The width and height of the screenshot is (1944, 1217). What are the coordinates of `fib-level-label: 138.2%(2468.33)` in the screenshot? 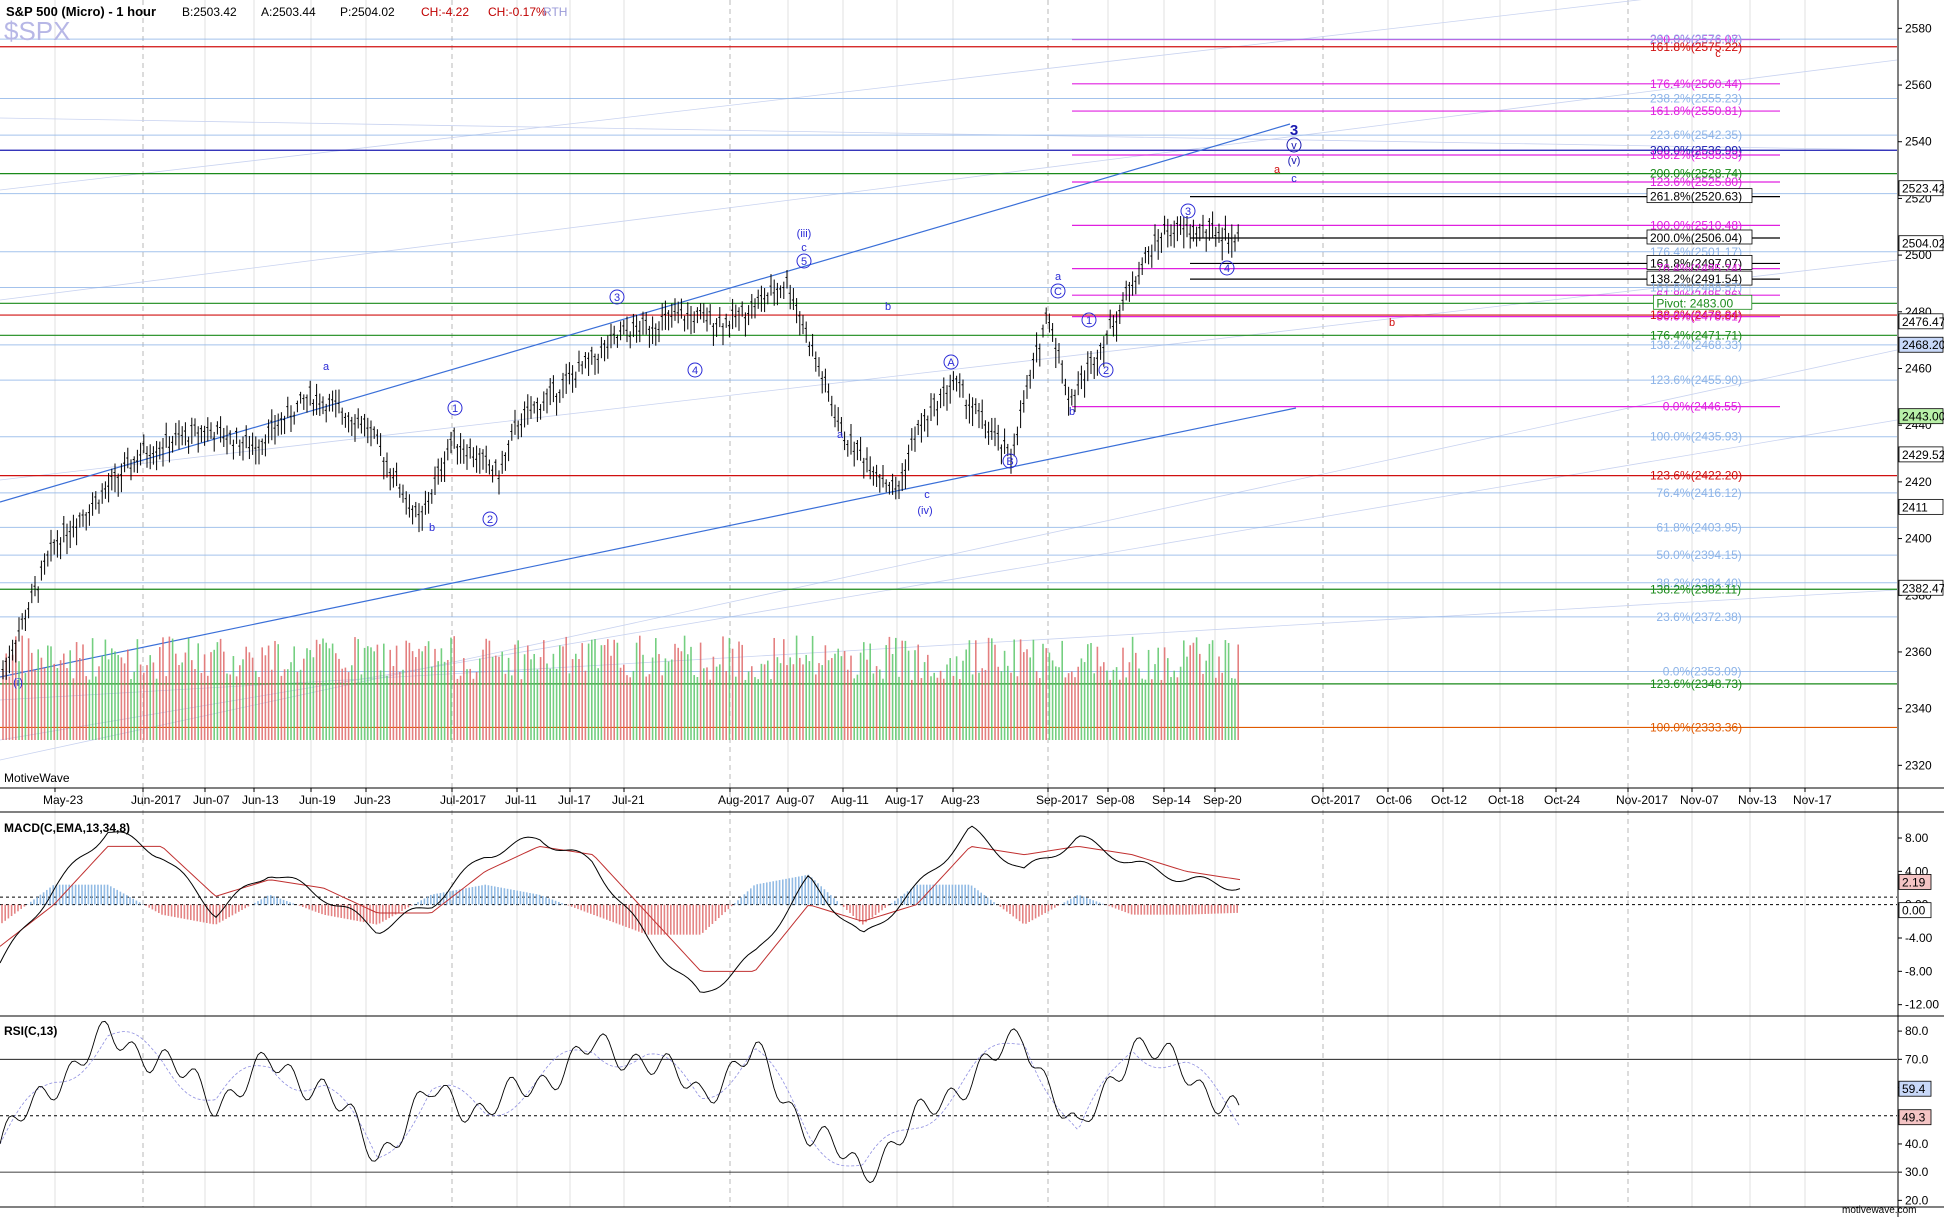 It's located at (1696, 345).